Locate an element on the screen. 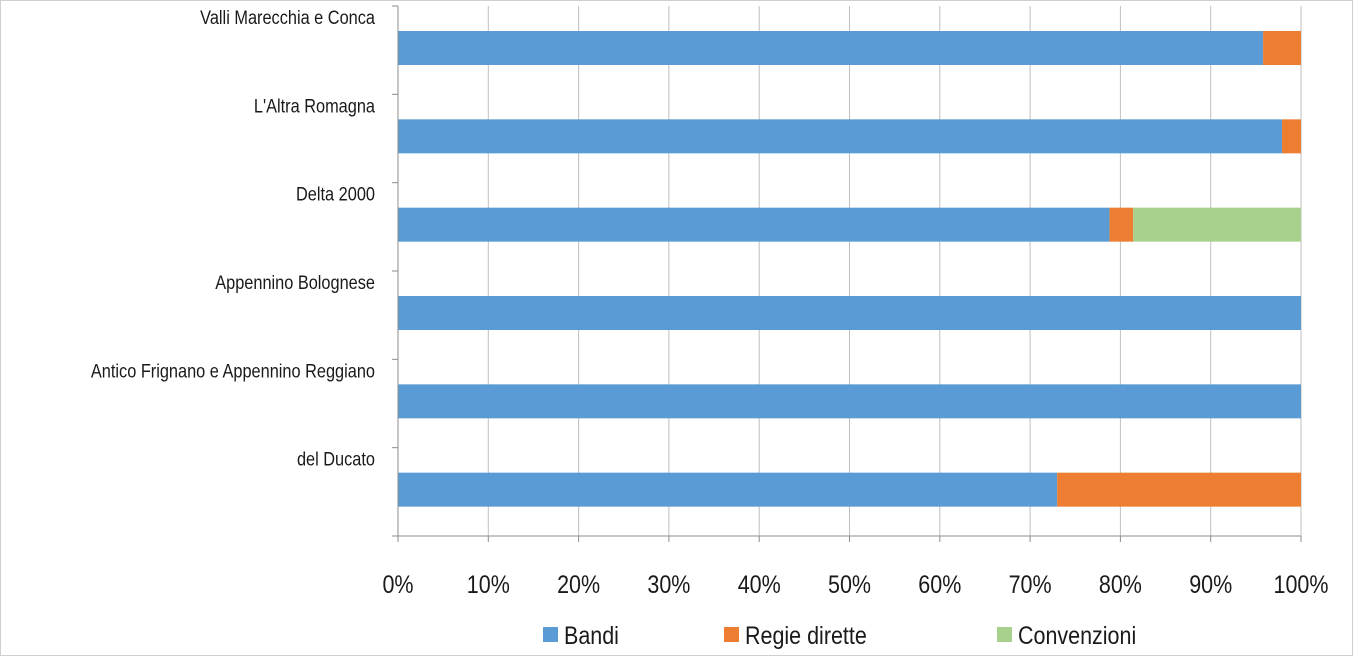  legend-item-regie-dirette: Regie dirette is located at coordinates (795, 635).